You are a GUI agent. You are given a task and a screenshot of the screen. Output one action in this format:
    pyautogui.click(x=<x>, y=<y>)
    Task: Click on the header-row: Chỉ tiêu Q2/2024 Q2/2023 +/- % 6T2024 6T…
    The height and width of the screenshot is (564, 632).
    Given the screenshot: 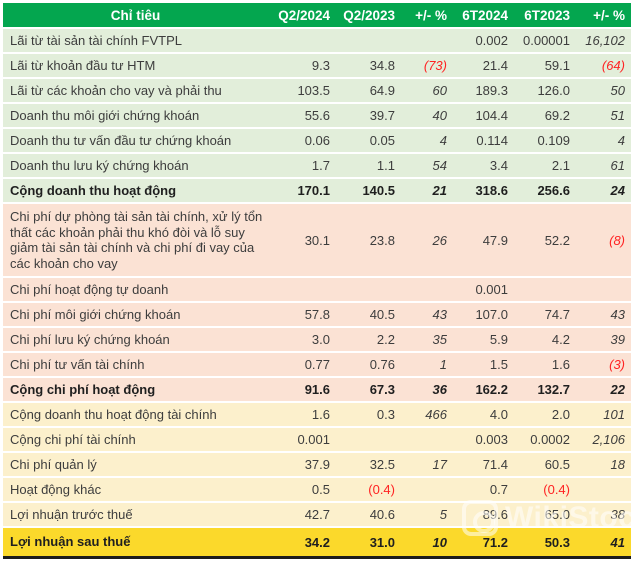 What is the action you would take?
    pyautogui.click(x=317, y=16)
    